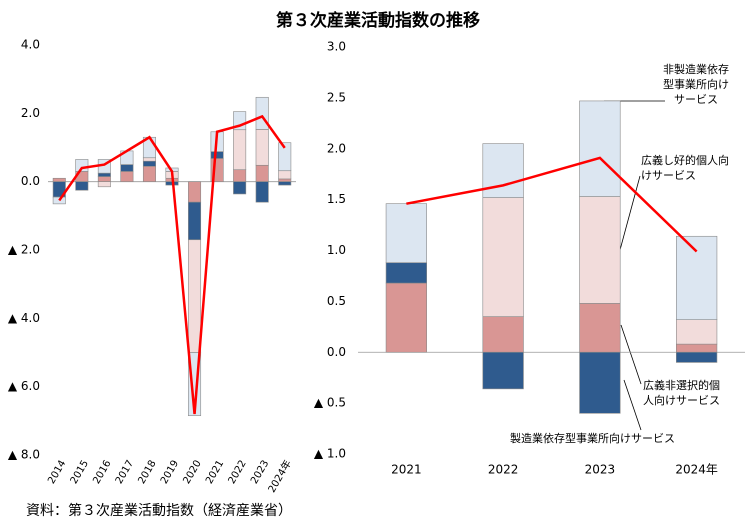  What do you see at coordinates (24, 250) in the screenshot?
I see `y-tick-label: ▲ 2.0` at bounding box center [24, 250].